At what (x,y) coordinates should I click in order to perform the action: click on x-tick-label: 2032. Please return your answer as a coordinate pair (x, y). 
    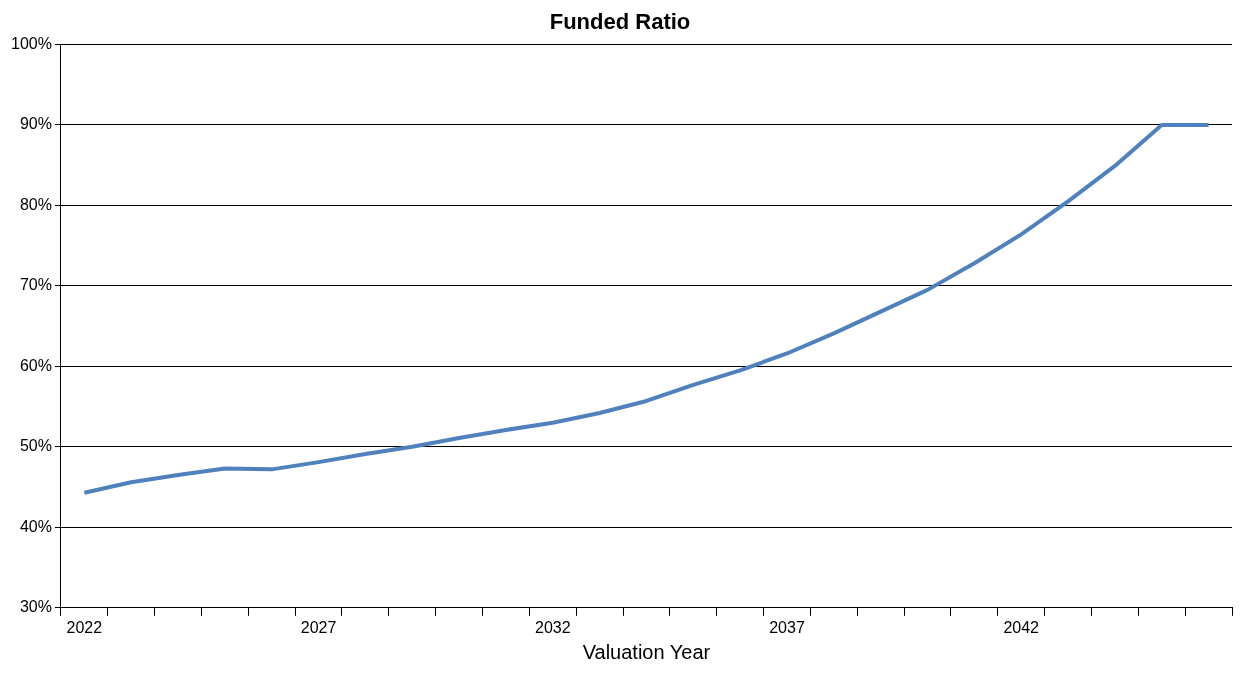
    Looking at the image, I should click on (552, 627).